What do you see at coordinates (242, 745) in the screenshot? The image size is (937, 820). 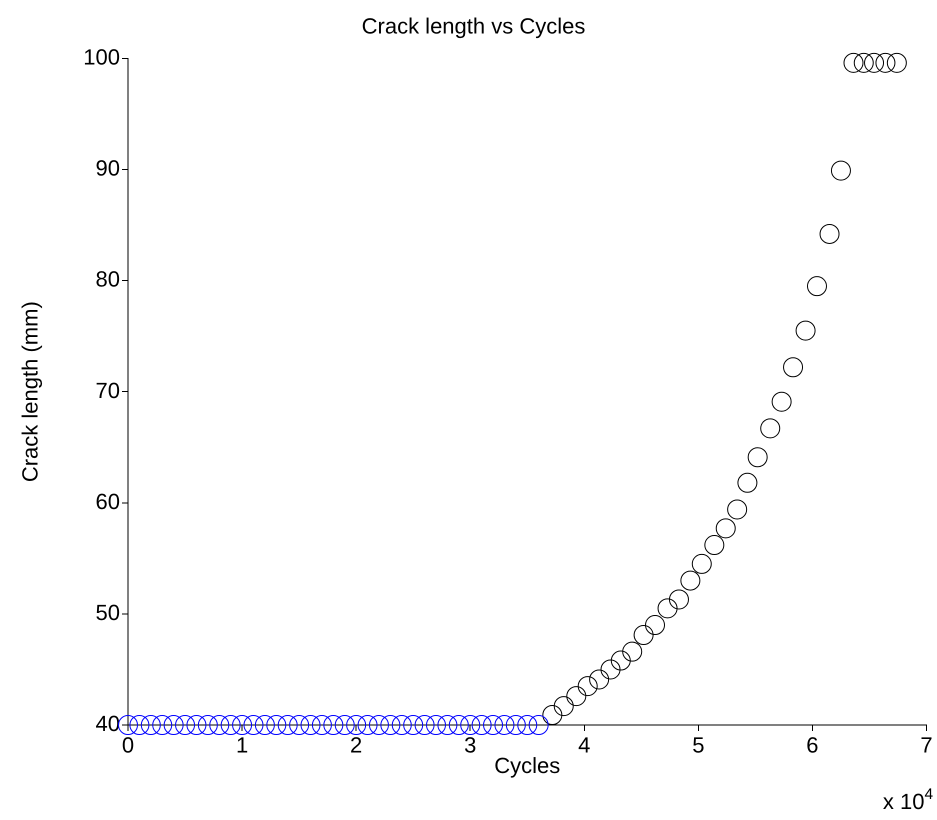 I see `x-tick-label: 1` at bounding box center [242, 745].